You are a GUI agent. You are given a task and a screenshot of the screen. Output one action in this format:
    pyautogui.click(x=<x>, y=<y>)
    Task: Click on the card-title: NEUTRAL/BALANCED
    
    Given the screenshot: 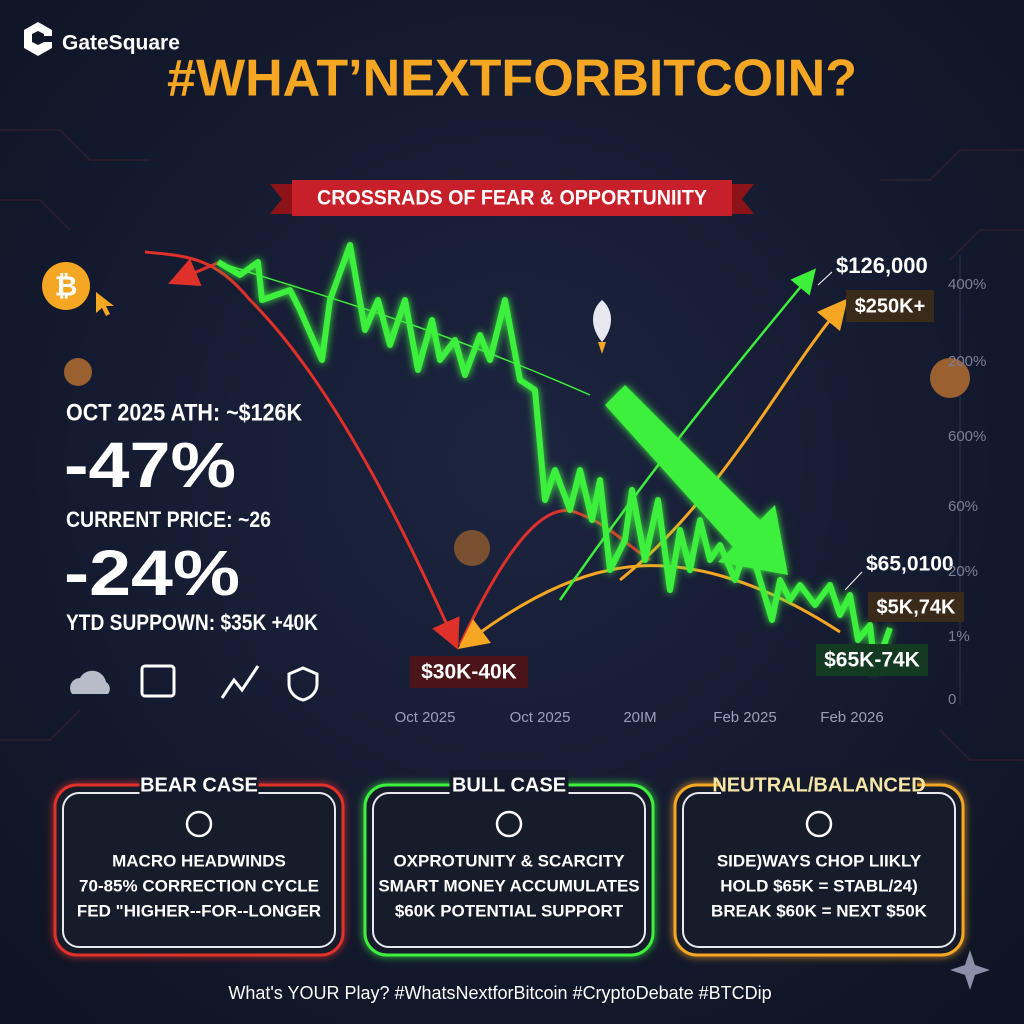 What is the action you would take?
    pyautogui.click(x=818, y=785)
    